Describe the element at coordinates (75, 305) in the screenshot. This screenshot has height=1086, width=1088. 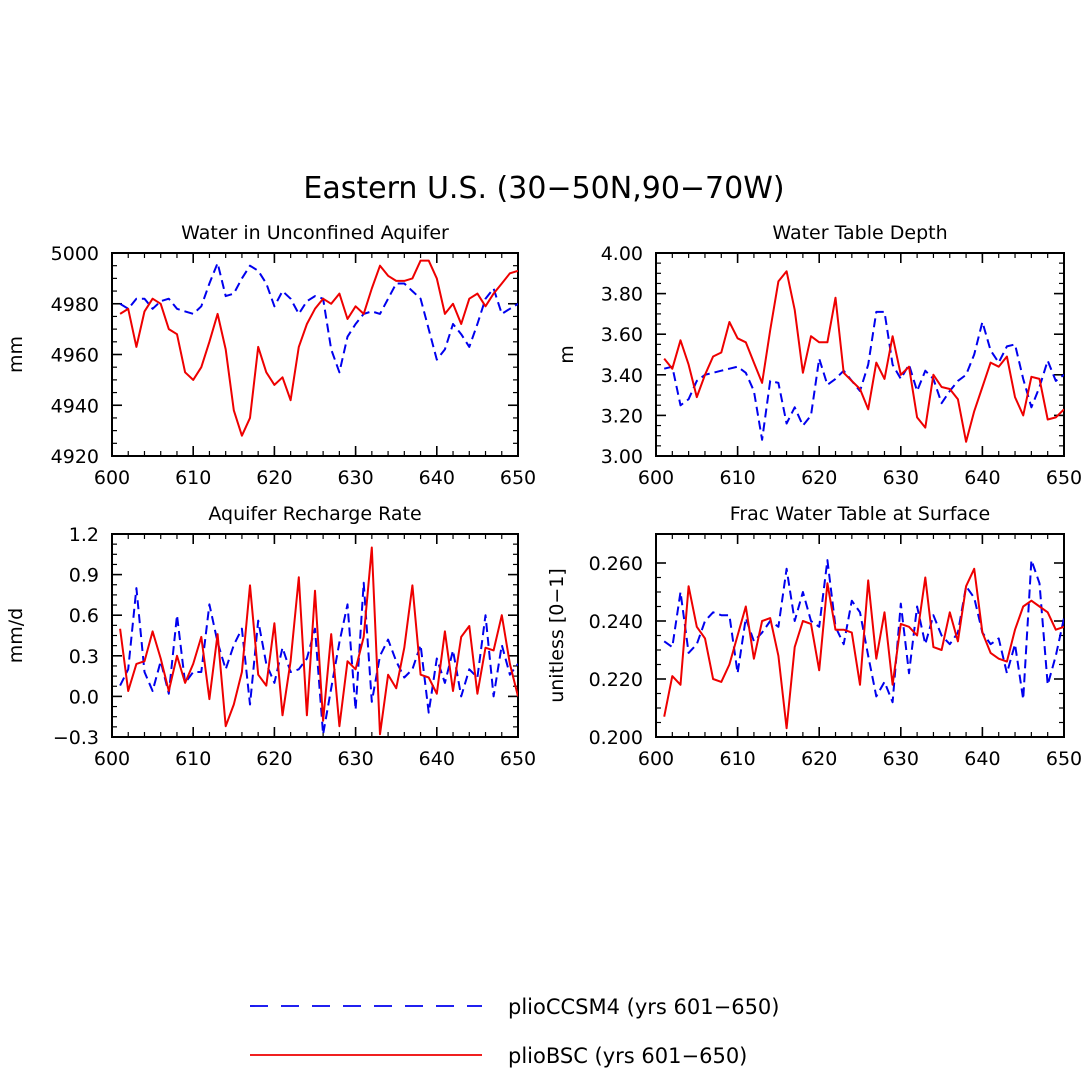
I see `water-in-unconfined-aquifer-y-tick-label: 4980` at that location.